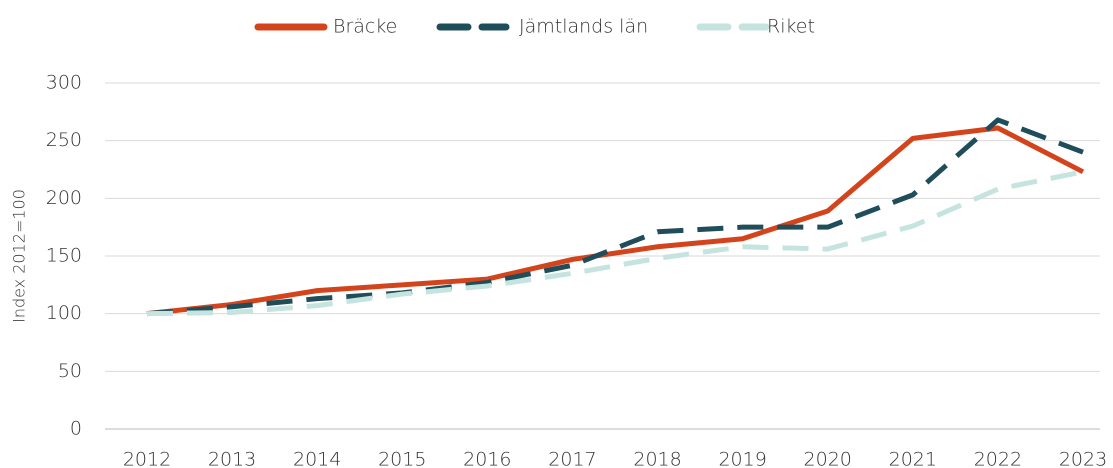  Describe the element at coordinates (365, 27) in the screenshot. I see `legend-label: Bräcke` at that location.